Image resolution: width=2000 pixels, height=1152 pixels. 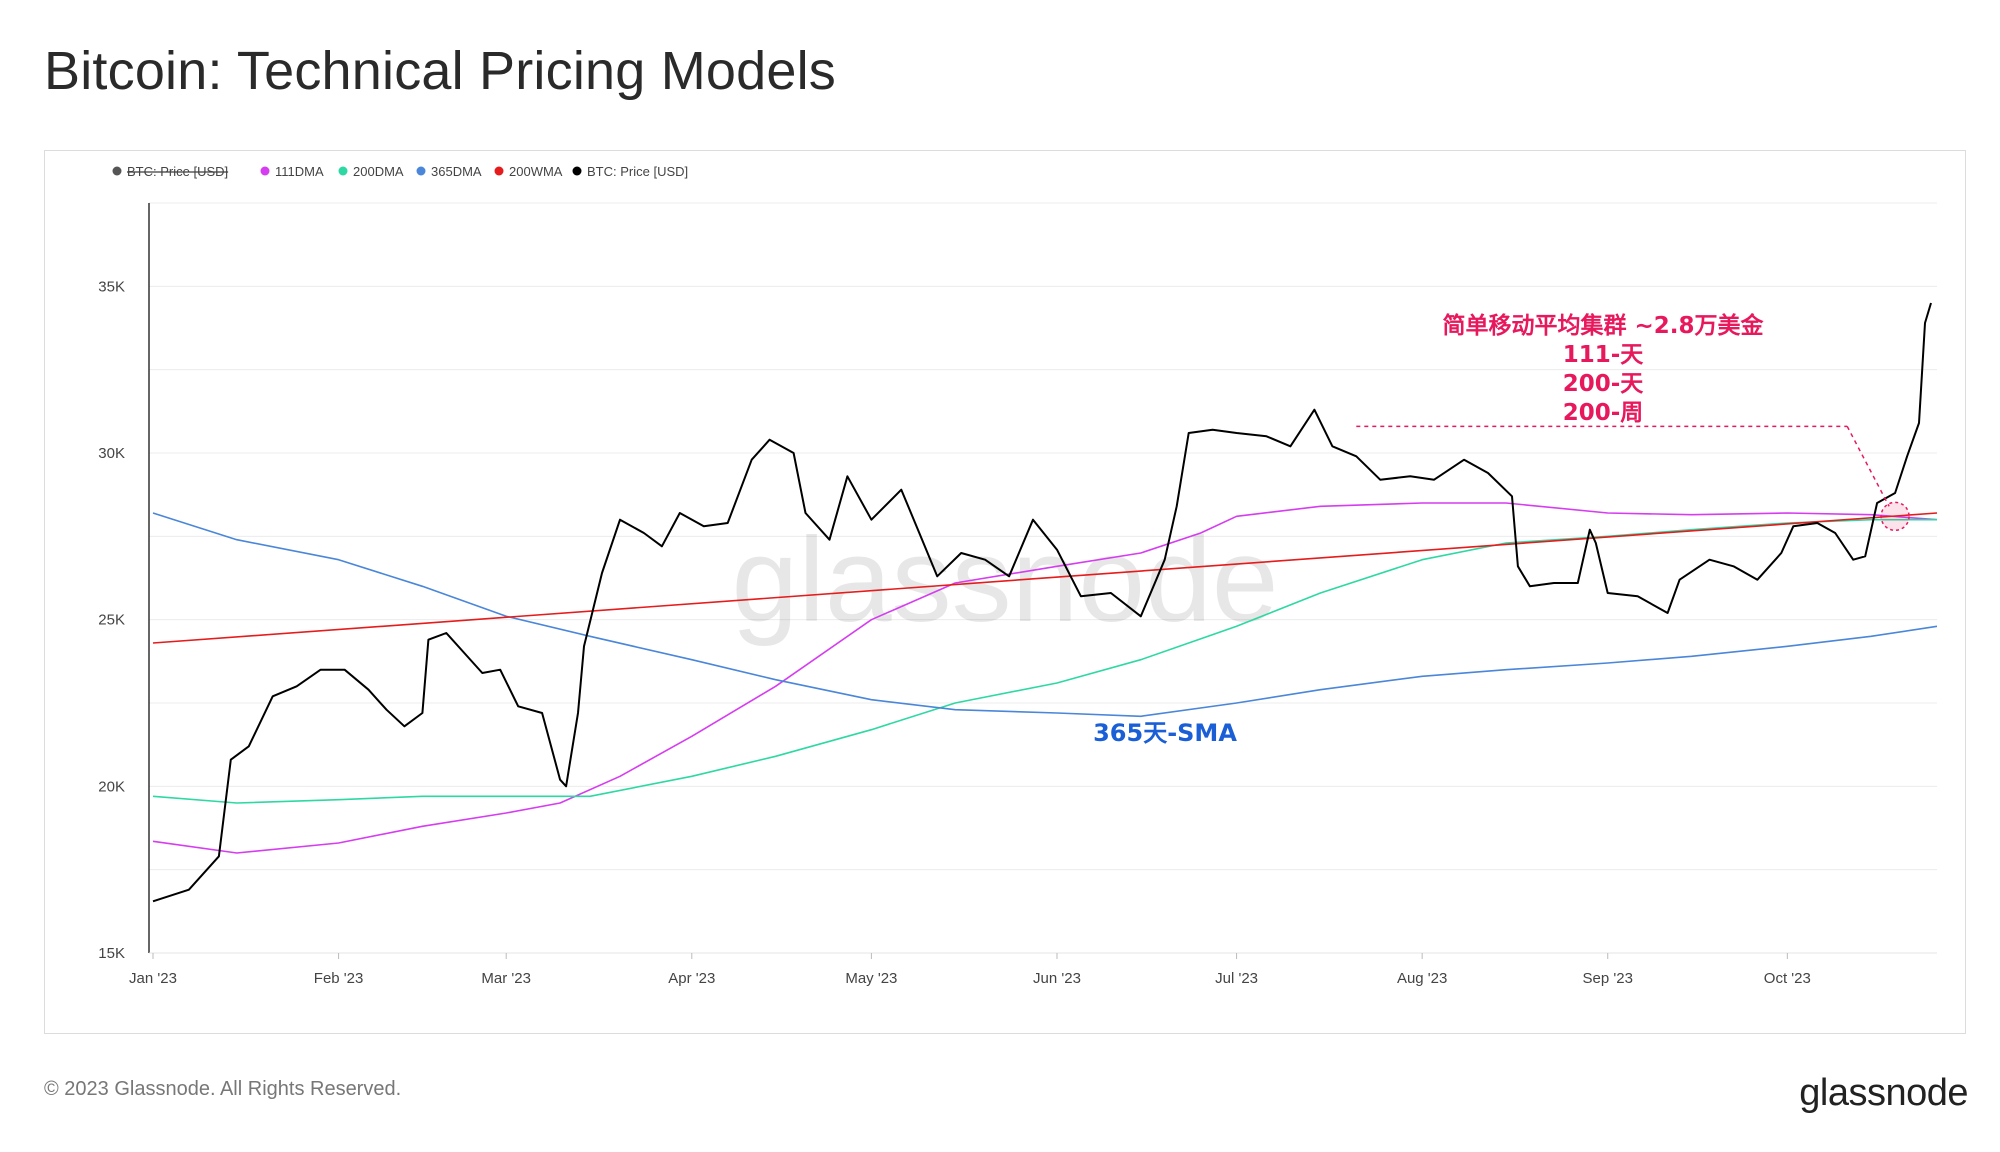 I want to click on x-tick-label: Apr '23, so click(x=691, y=978).